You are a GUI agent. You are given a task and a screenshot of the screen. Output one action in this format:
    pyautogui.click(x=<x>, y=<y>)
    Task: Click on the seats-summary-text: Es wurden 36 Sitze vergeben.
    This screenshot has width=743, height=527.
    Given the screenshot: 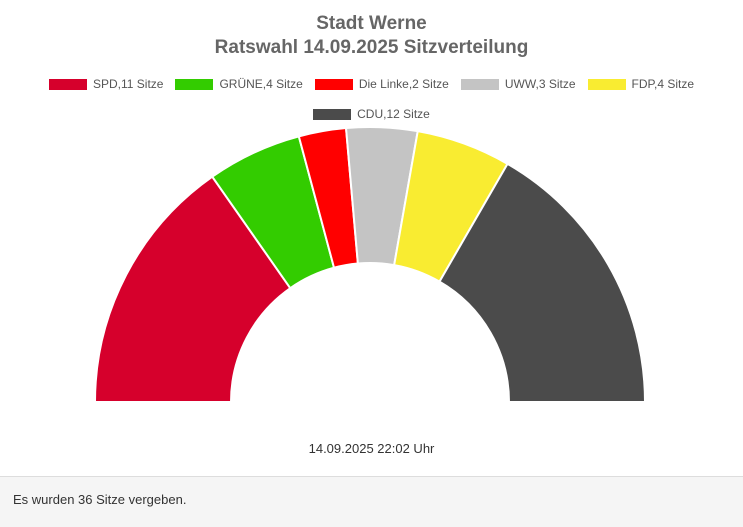 What is the action you would take?
    pyautogui.click(x=100, y=499)
    